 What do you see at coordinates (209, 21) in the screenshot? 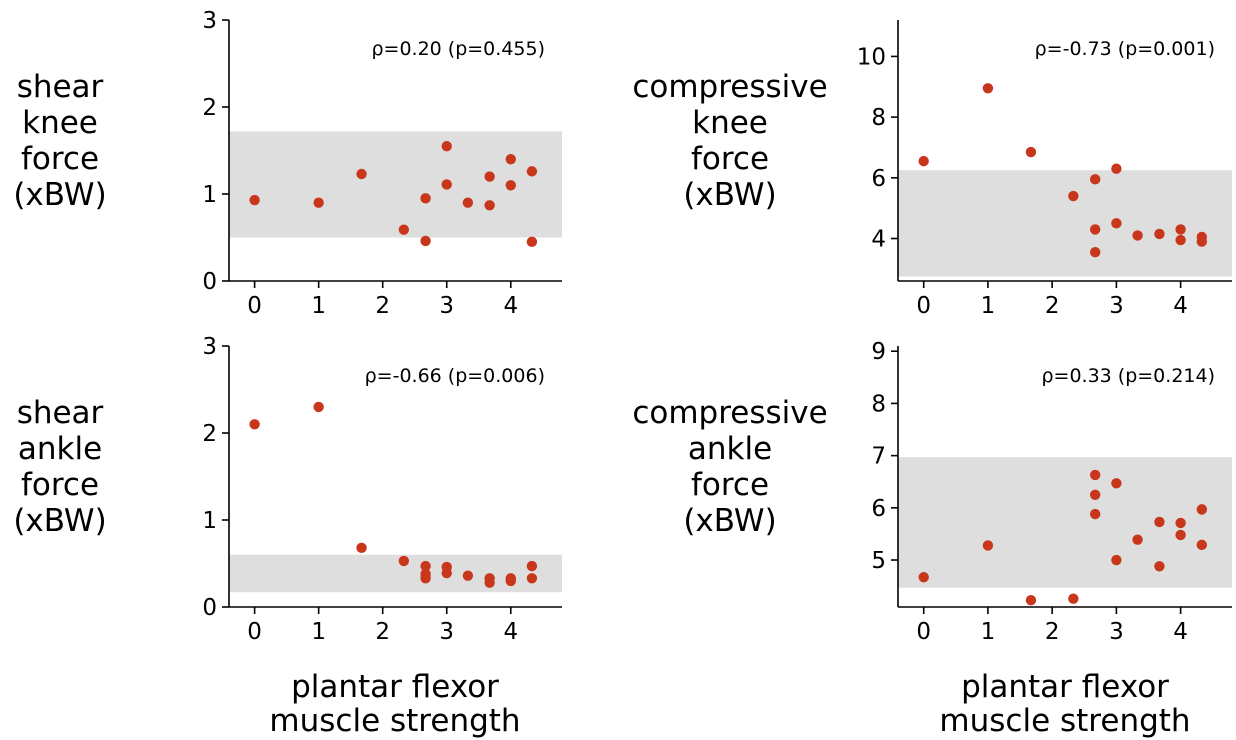
I see `y-tick-label: 3` at bounding box center [209, 21].